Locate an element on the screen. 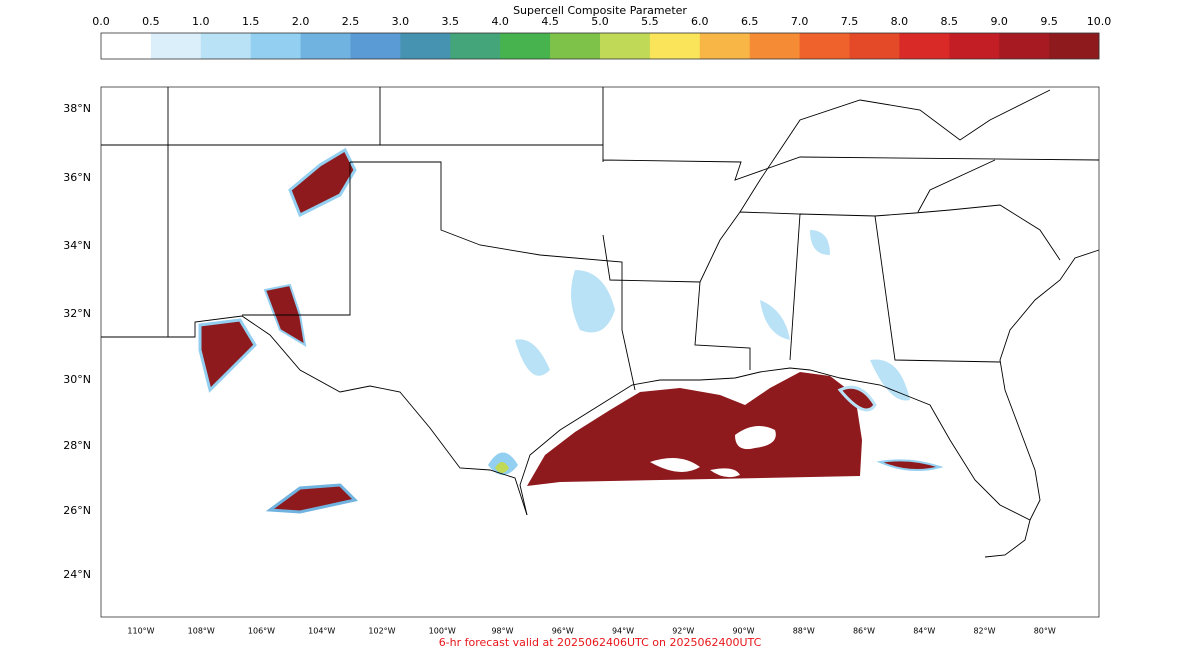 The image size is (1200, 654). lon-label: 80°W is located at coordinates (1045, 631).